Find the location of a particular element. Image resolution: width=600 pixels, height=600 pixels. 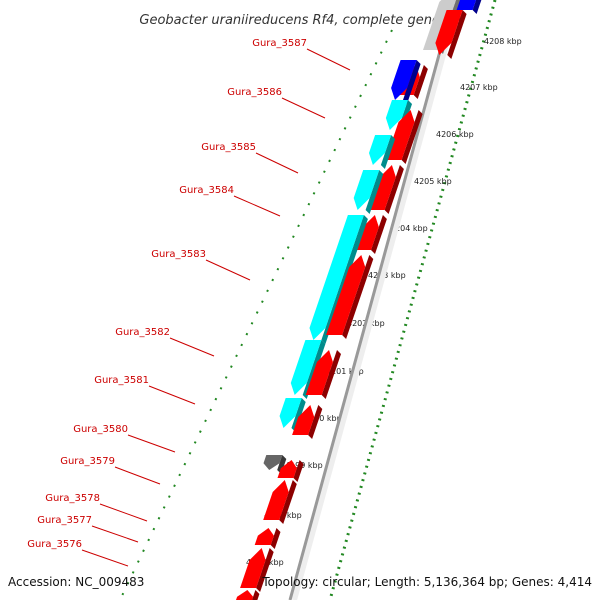

gene-red-bottom is located at coordinates (247, 595).